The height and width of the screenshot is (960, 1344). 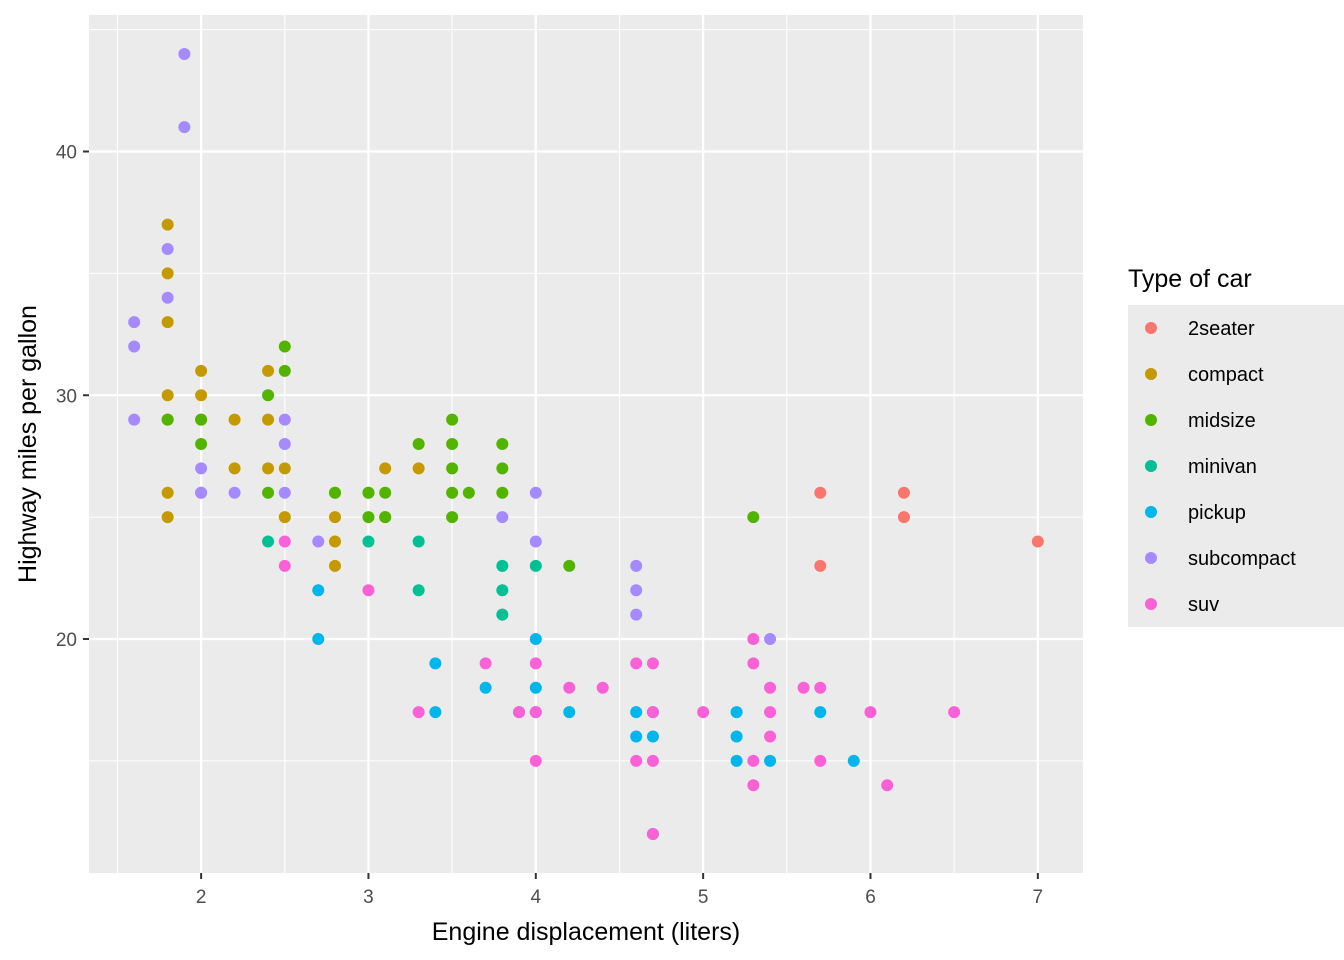 What do you see at coordinates (1222, 467) in the screenshot?
I see `legend-label-minivan: minivan` at bounding box center [1222, 467].